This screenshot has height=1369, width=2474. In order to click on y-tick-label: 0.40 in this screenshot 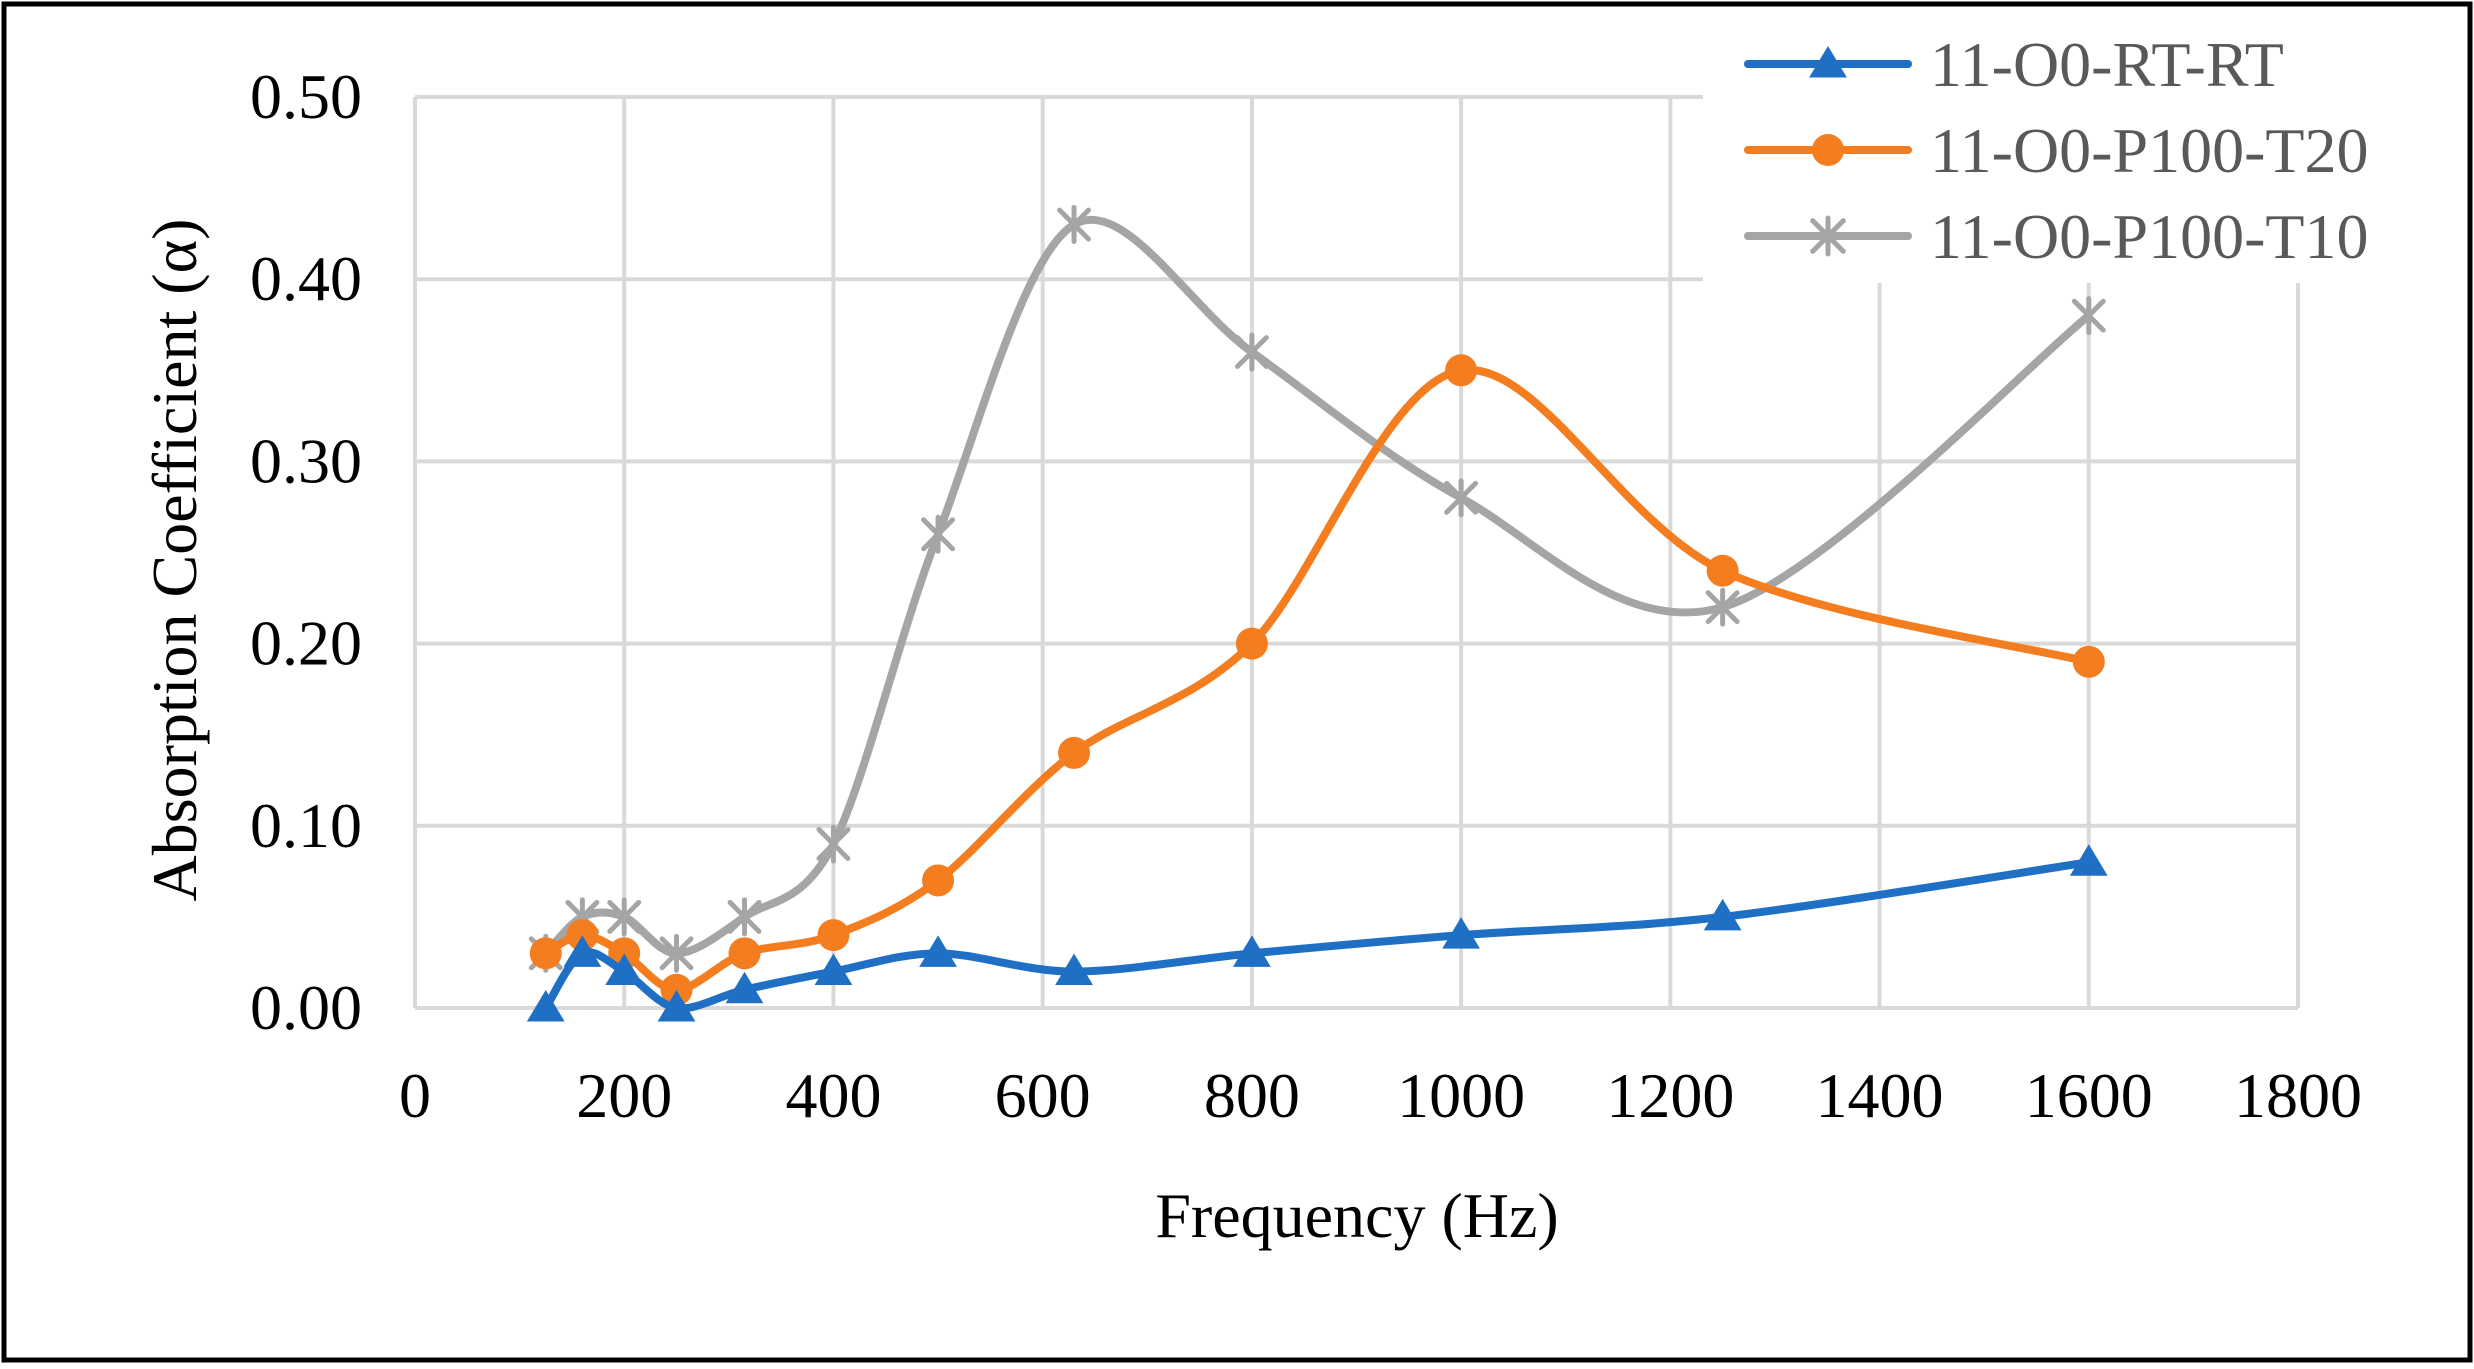, I will do `click(306, 278)`.